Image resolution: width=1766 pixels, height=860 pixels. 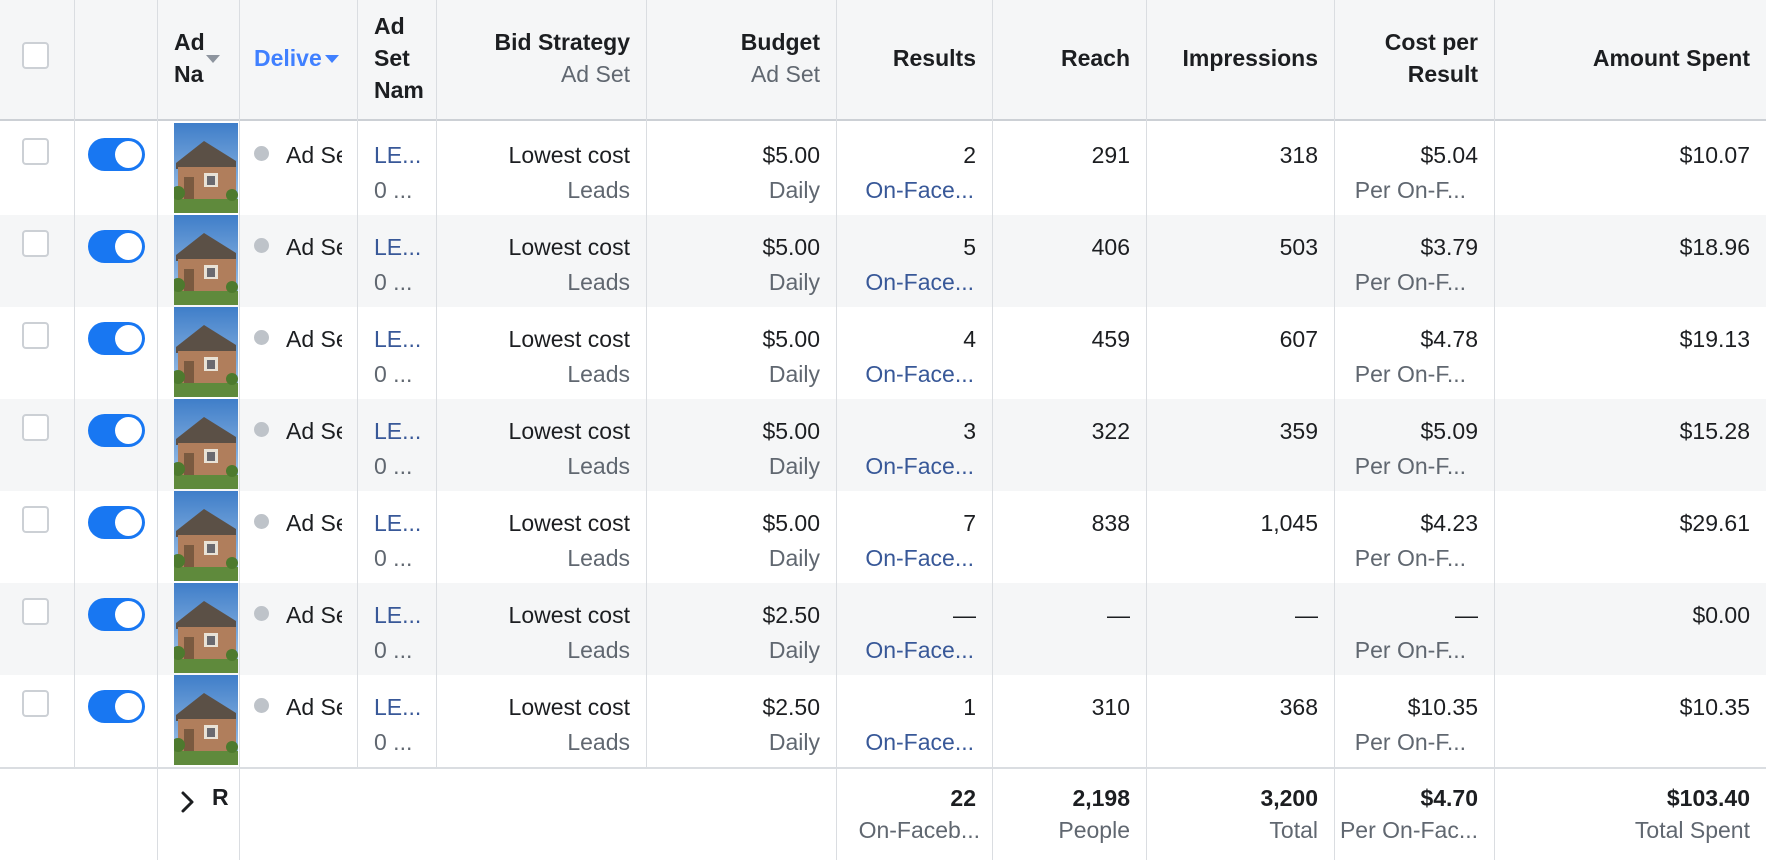 What do you see at coordinates (1250, 58) in the screenshot?
I see `column-header-impressions: Impressions` at bounding box center [1250, 58].